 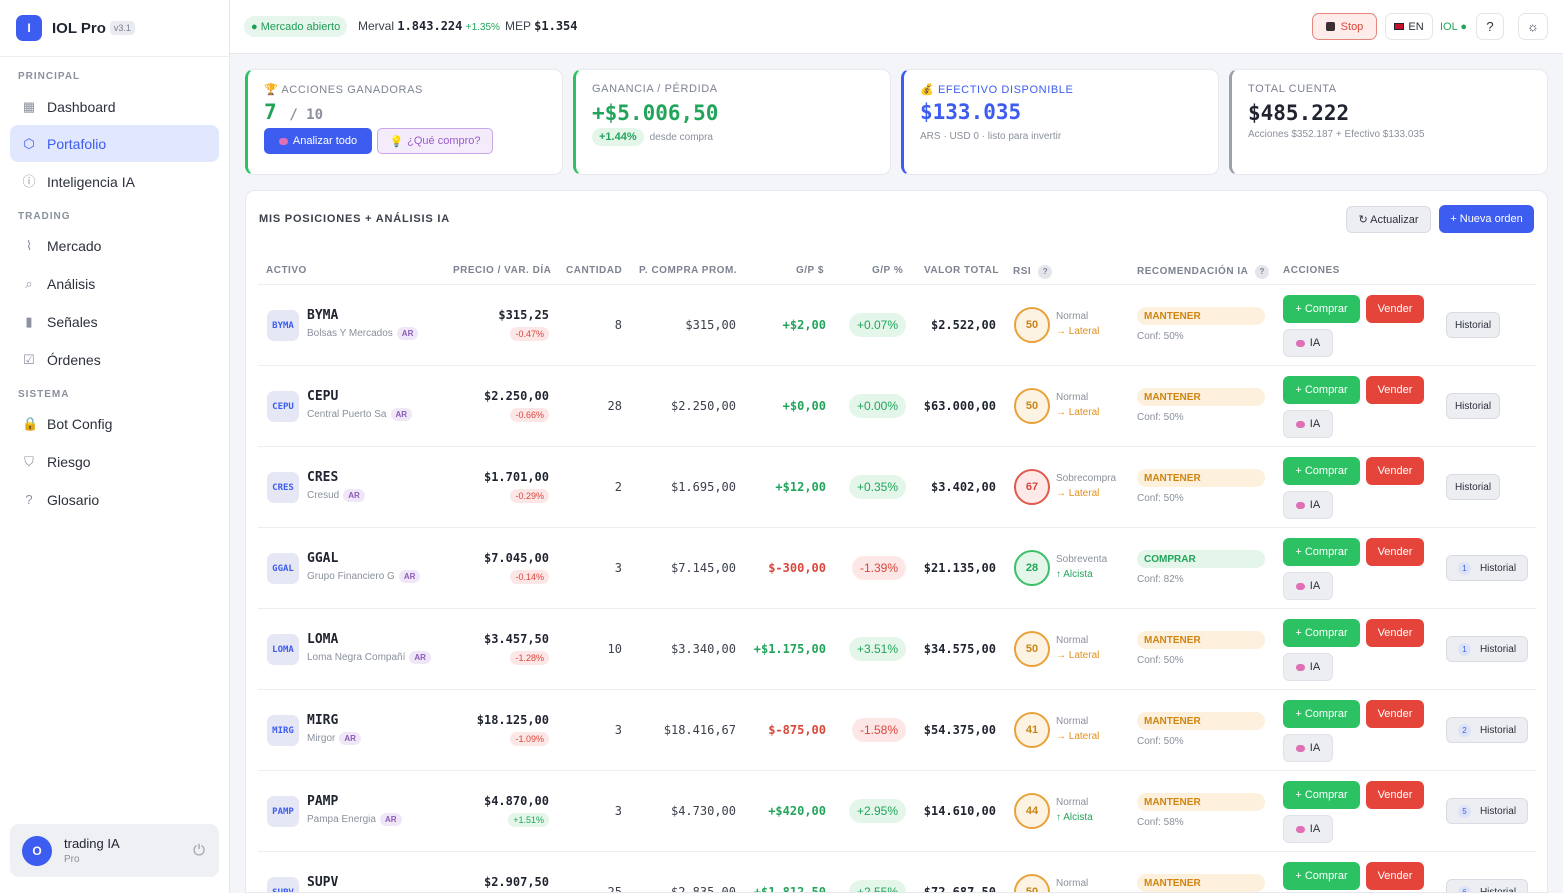 What do you see at coordinates (114, 499) in the screenshot?
I see `sidebar-item-glosario: ? Glosario` at bounding box center [114, 499].